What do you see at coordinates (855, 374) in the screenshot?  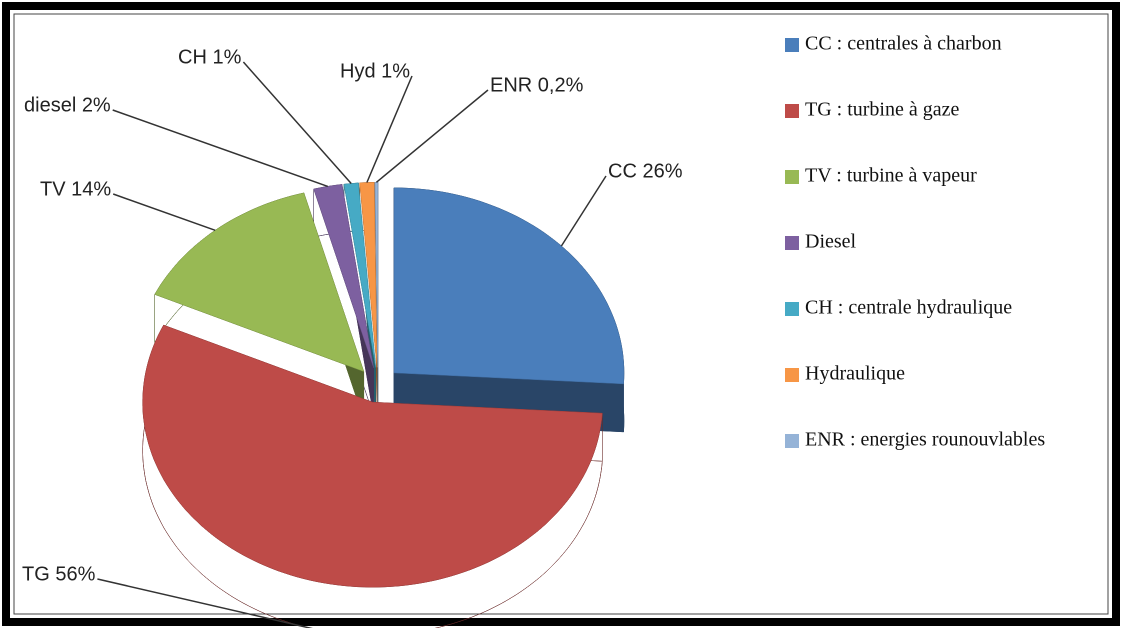 I see `legend-label: Hydraulique` at bounding box center [855, 374].